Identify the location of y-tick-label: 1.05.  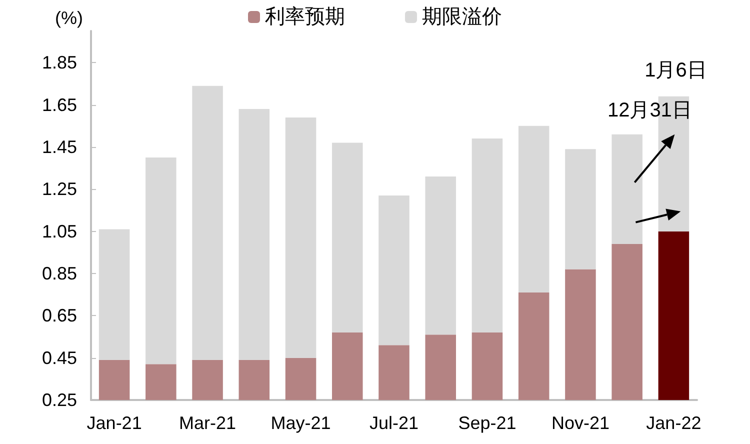
(59, 231).